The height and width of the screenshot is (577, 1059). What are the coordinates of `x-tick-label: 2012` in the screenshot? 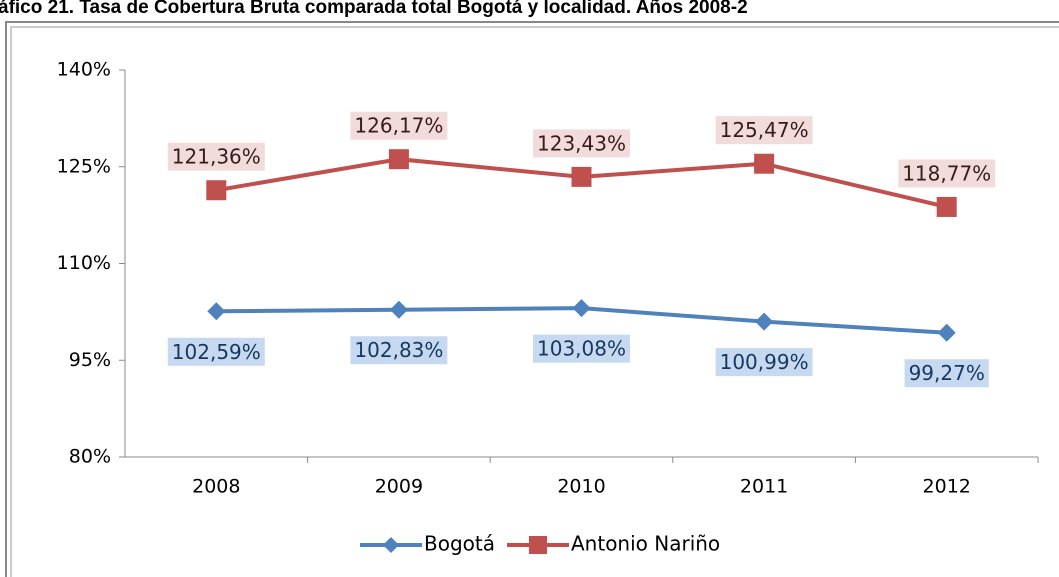 It's located at (947, 487).